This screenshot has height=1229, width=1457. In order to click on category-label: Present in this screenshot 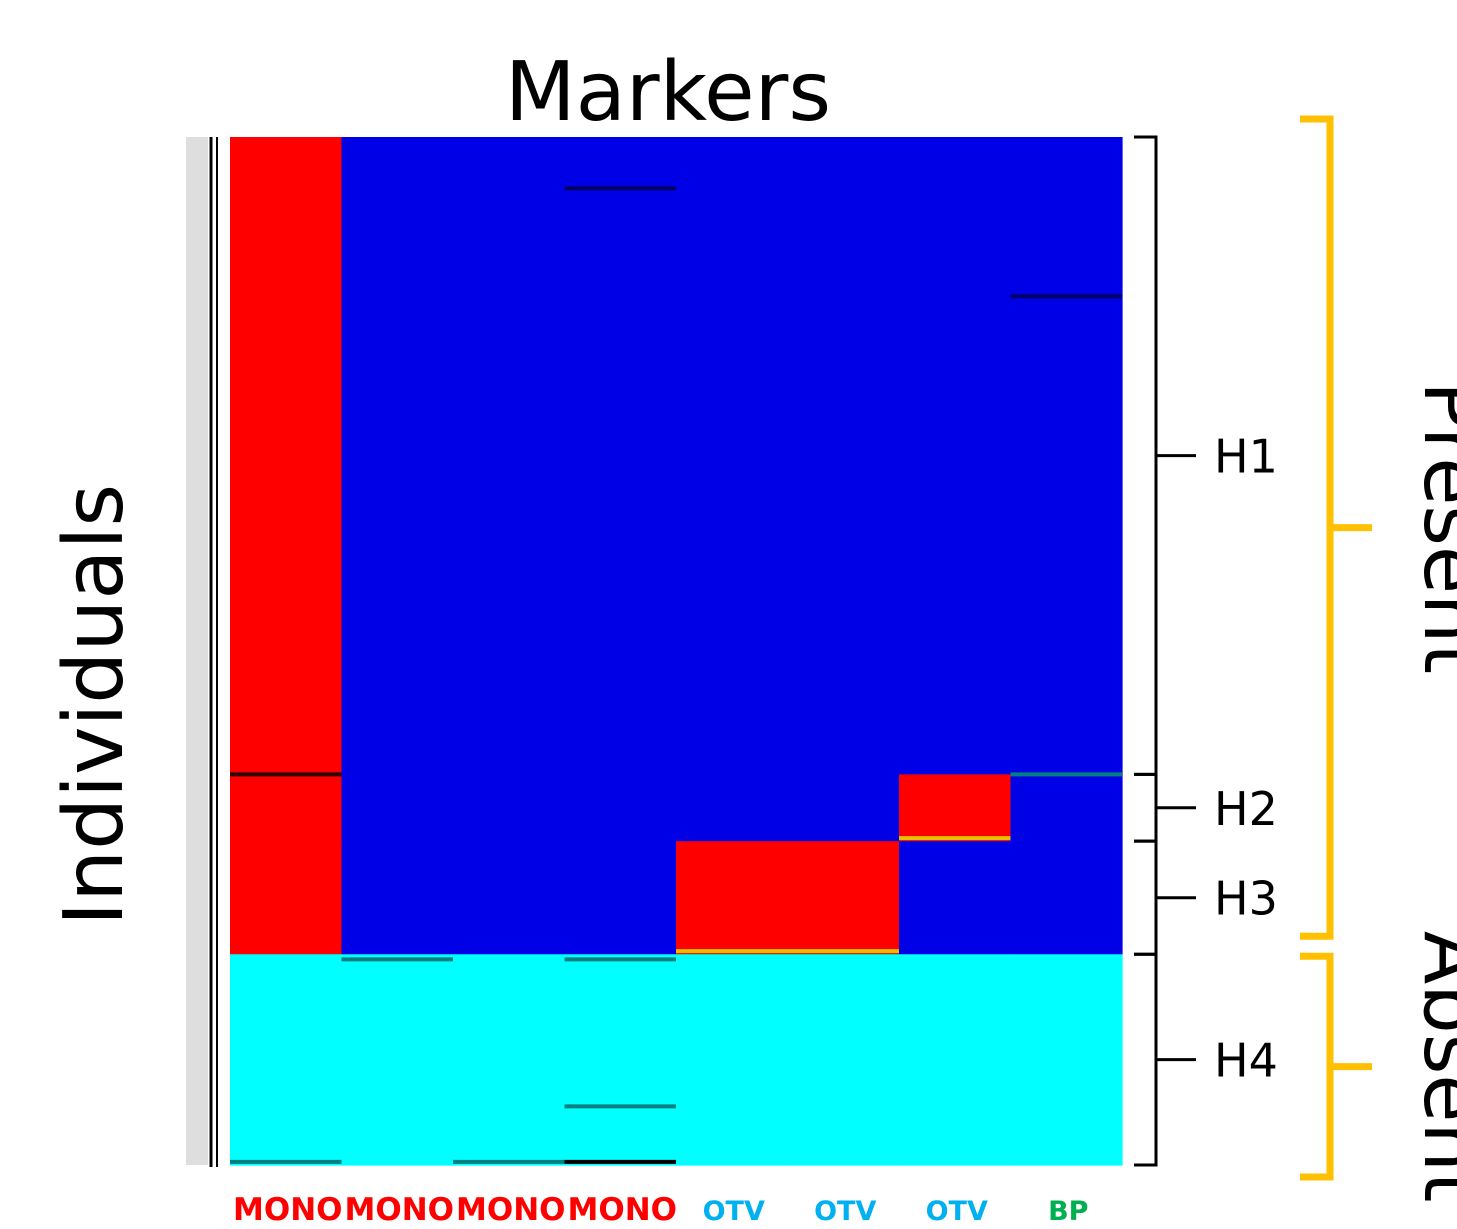, I will do `click(1431, 527)`.